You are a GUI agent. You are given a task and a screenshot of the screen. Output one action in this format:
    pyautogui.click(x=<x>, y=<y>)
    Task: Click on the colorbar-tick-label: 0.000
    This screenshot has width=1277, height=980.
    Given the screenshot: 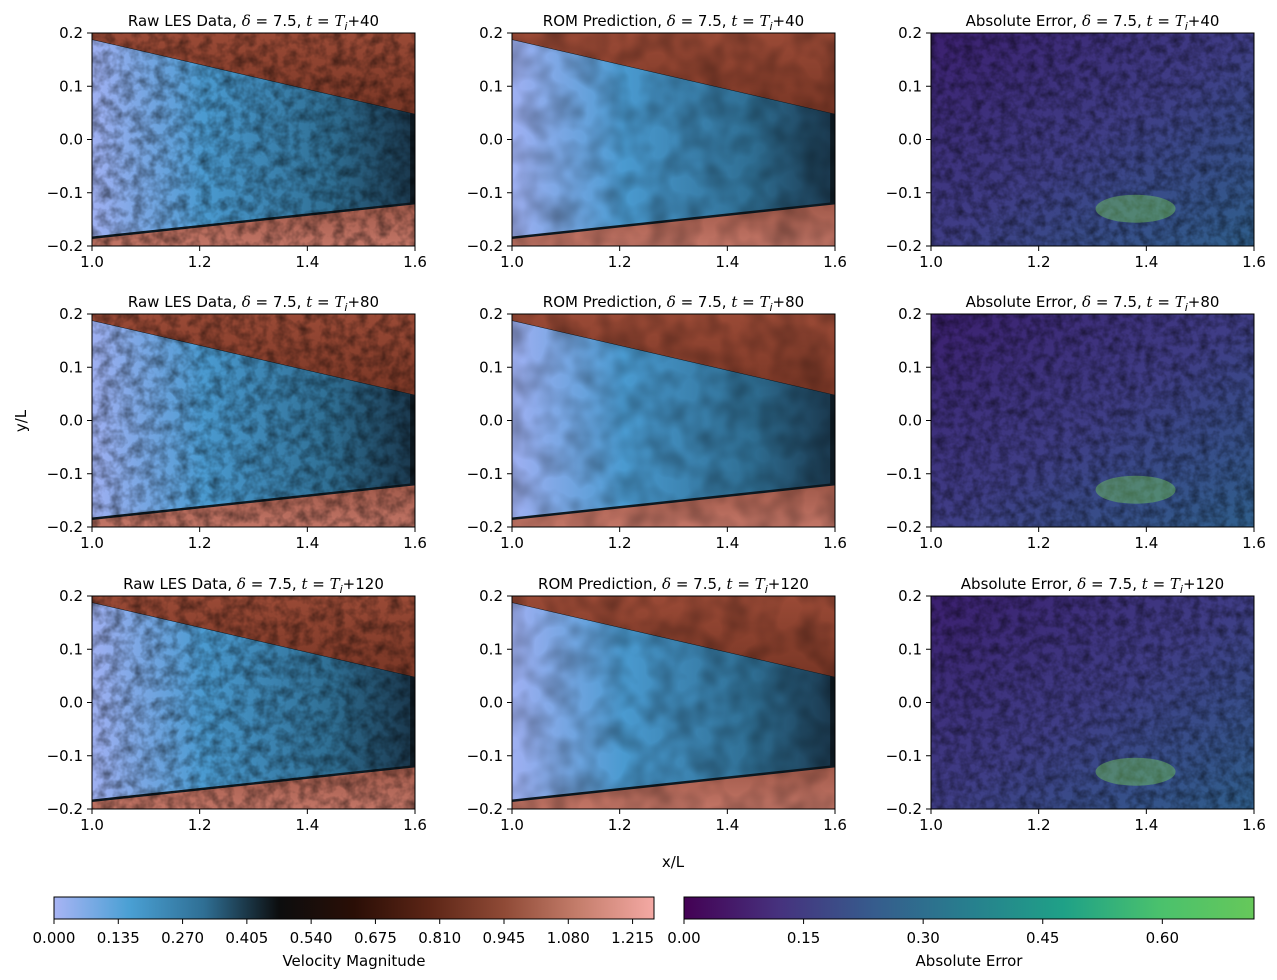 What is the action you would take?
    pyautogui.click(x=54, y=938)
    